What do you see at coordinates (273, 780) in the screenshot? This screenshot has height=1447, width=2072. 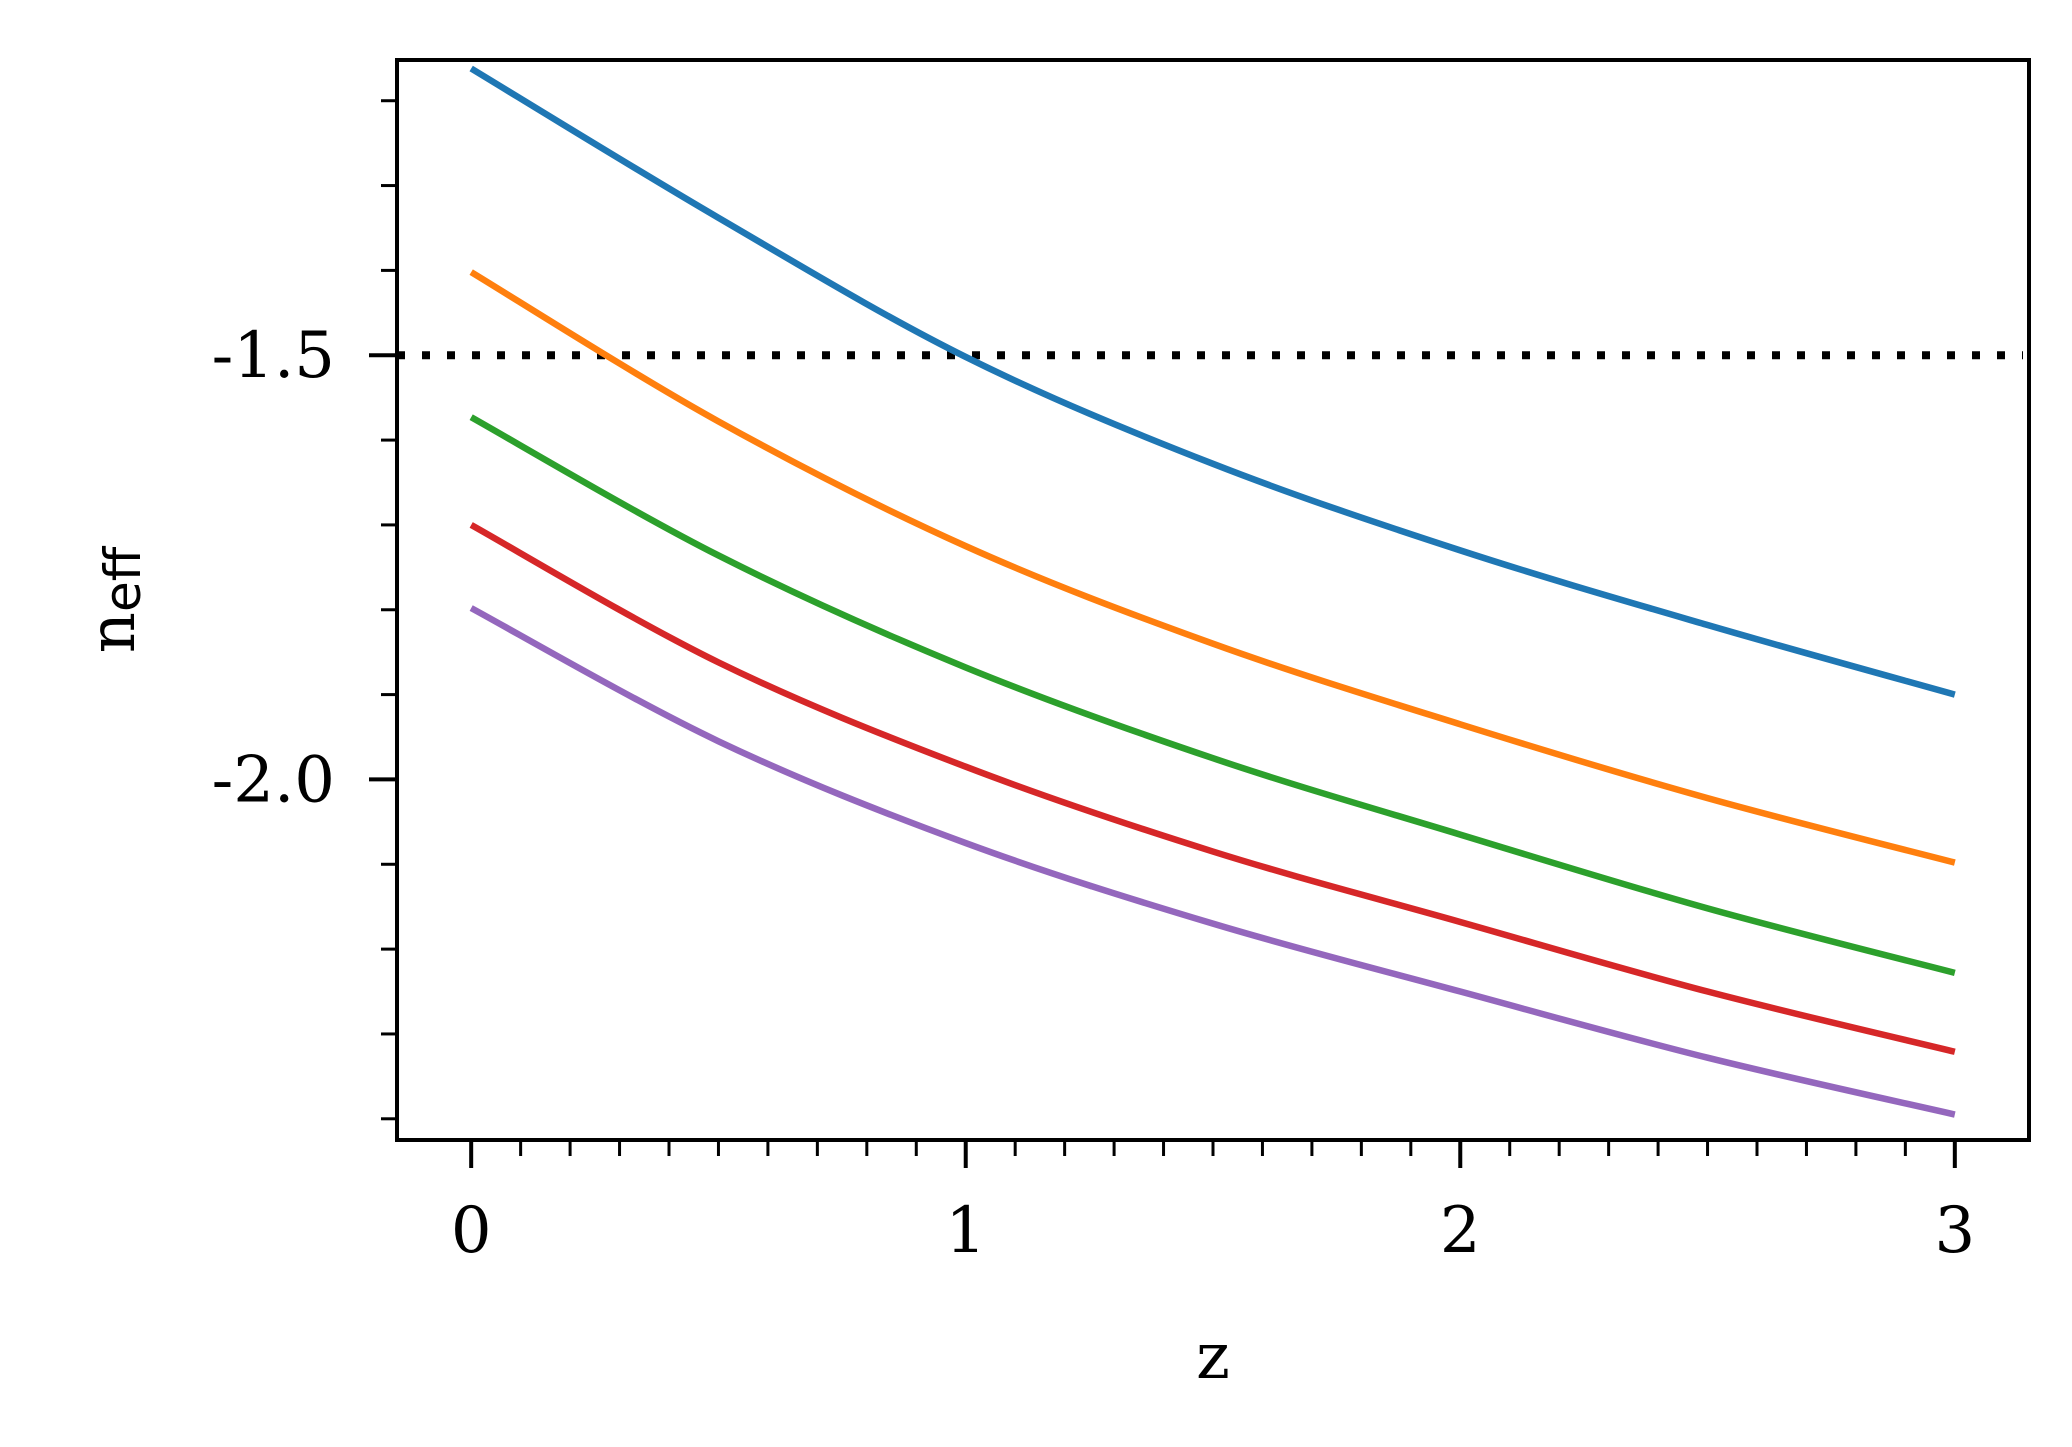 I see `y-tick-label: -2.0` at bounding box center [273, 780].